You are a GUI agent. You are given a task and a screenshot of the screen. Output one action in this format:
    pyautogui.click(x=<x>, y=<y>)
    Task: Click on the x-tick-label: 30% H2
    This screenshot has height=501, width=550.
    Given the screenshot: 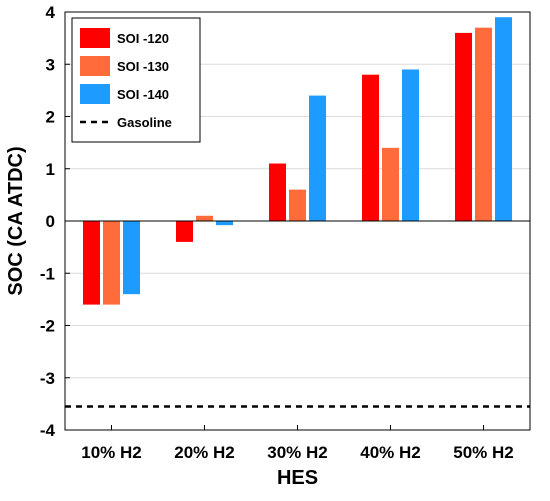 What is the action you would take?
    pyautogui.click(x=297, y=452)
    